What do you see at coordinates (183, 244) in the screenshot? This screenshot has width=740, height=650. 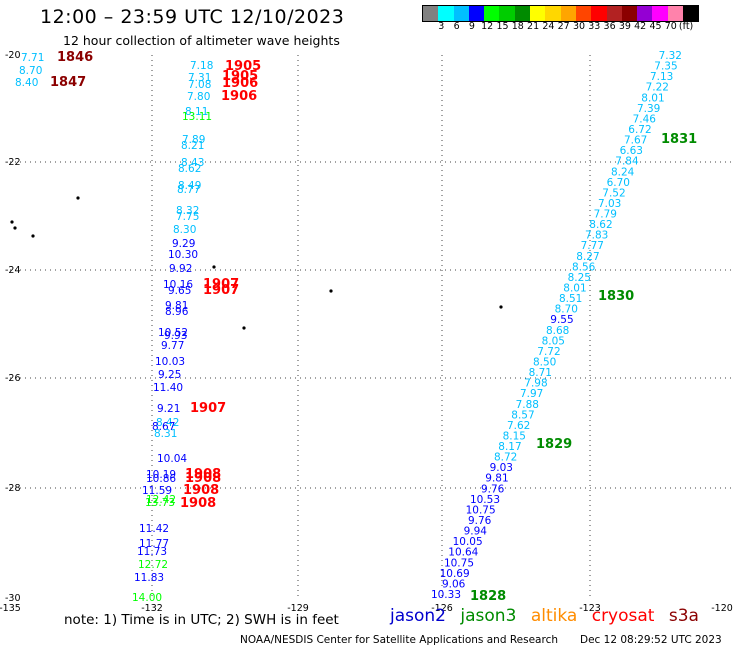 I see `swh-label: 9.29` at bounding box center [183, 244].